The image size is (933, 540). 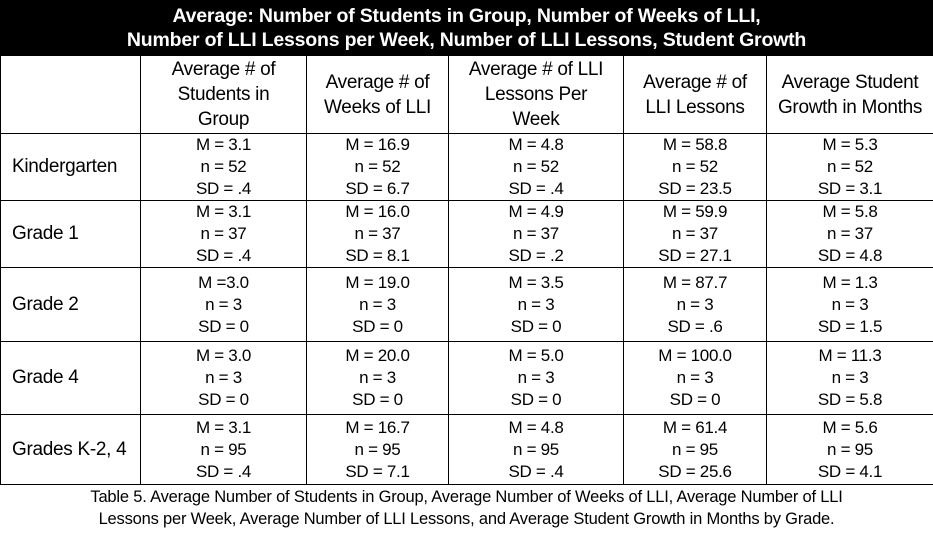 What do you see at coordinates (223, 94) in the screenshot?
I see `header-students-in-group: Average # of Students in Group` at bounding box center [223, 94].